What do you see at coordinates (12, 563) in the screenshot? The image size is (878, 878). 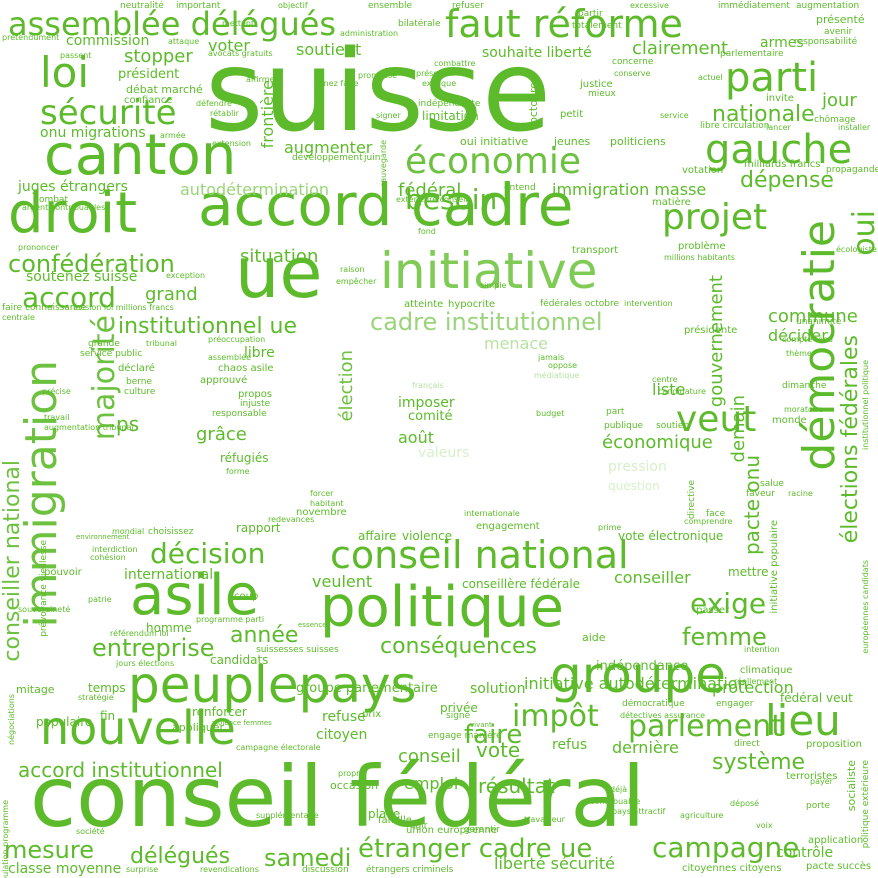 I see `word: conseiller national` at bounding box center [12, 563].